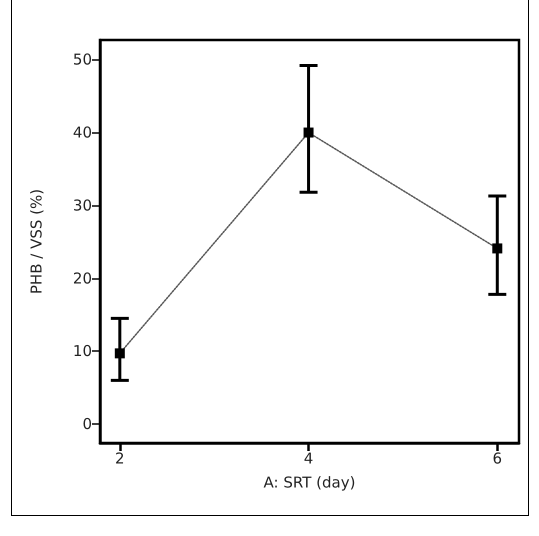 The height and width of the screenshot is (536, 539). What do you see at coordinates (37, 241) in the screenshot?
I see `y-axis-title: PHB / VSS (%)` at bounding box center [37, 241].